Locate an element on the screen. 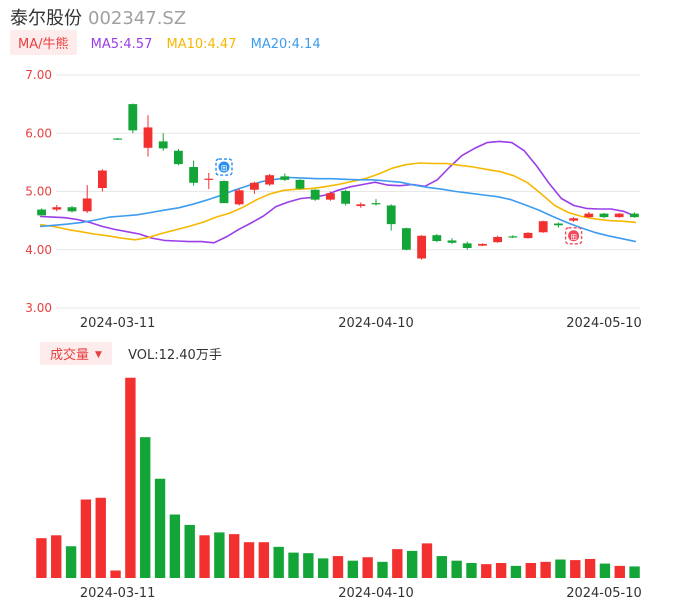 Image resolution: width=686 pixels, height=606 pixels. signal-marker-dot is located at coordinates (224, 167).